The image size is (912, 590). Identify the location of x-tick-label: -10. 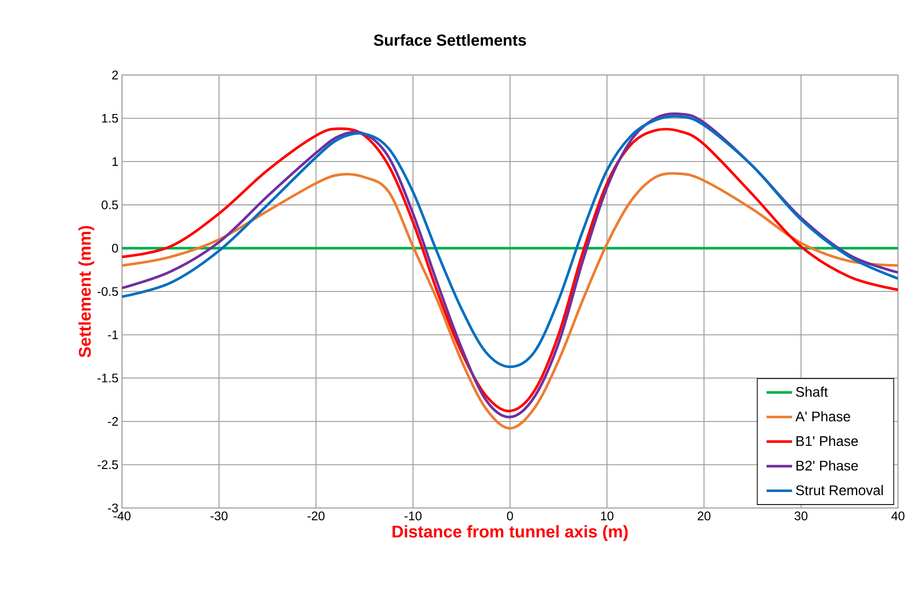
(413, 516).